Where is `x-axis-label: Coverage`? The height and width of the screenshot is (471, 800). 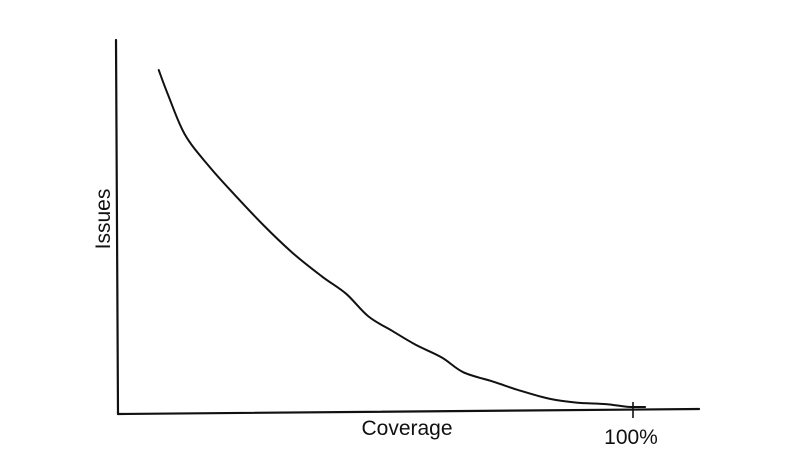
x-axis-label: Coverage is located at coordinates (406, 428).